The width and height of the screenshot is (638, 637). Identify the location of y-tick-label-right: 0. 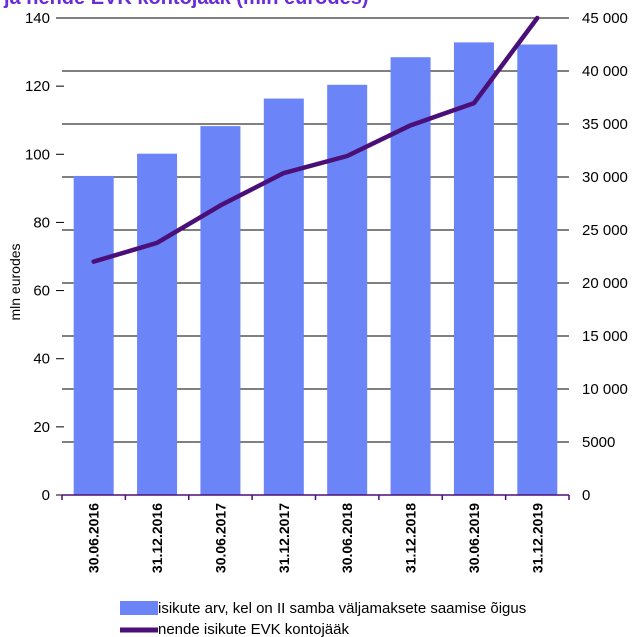
(586, 495).